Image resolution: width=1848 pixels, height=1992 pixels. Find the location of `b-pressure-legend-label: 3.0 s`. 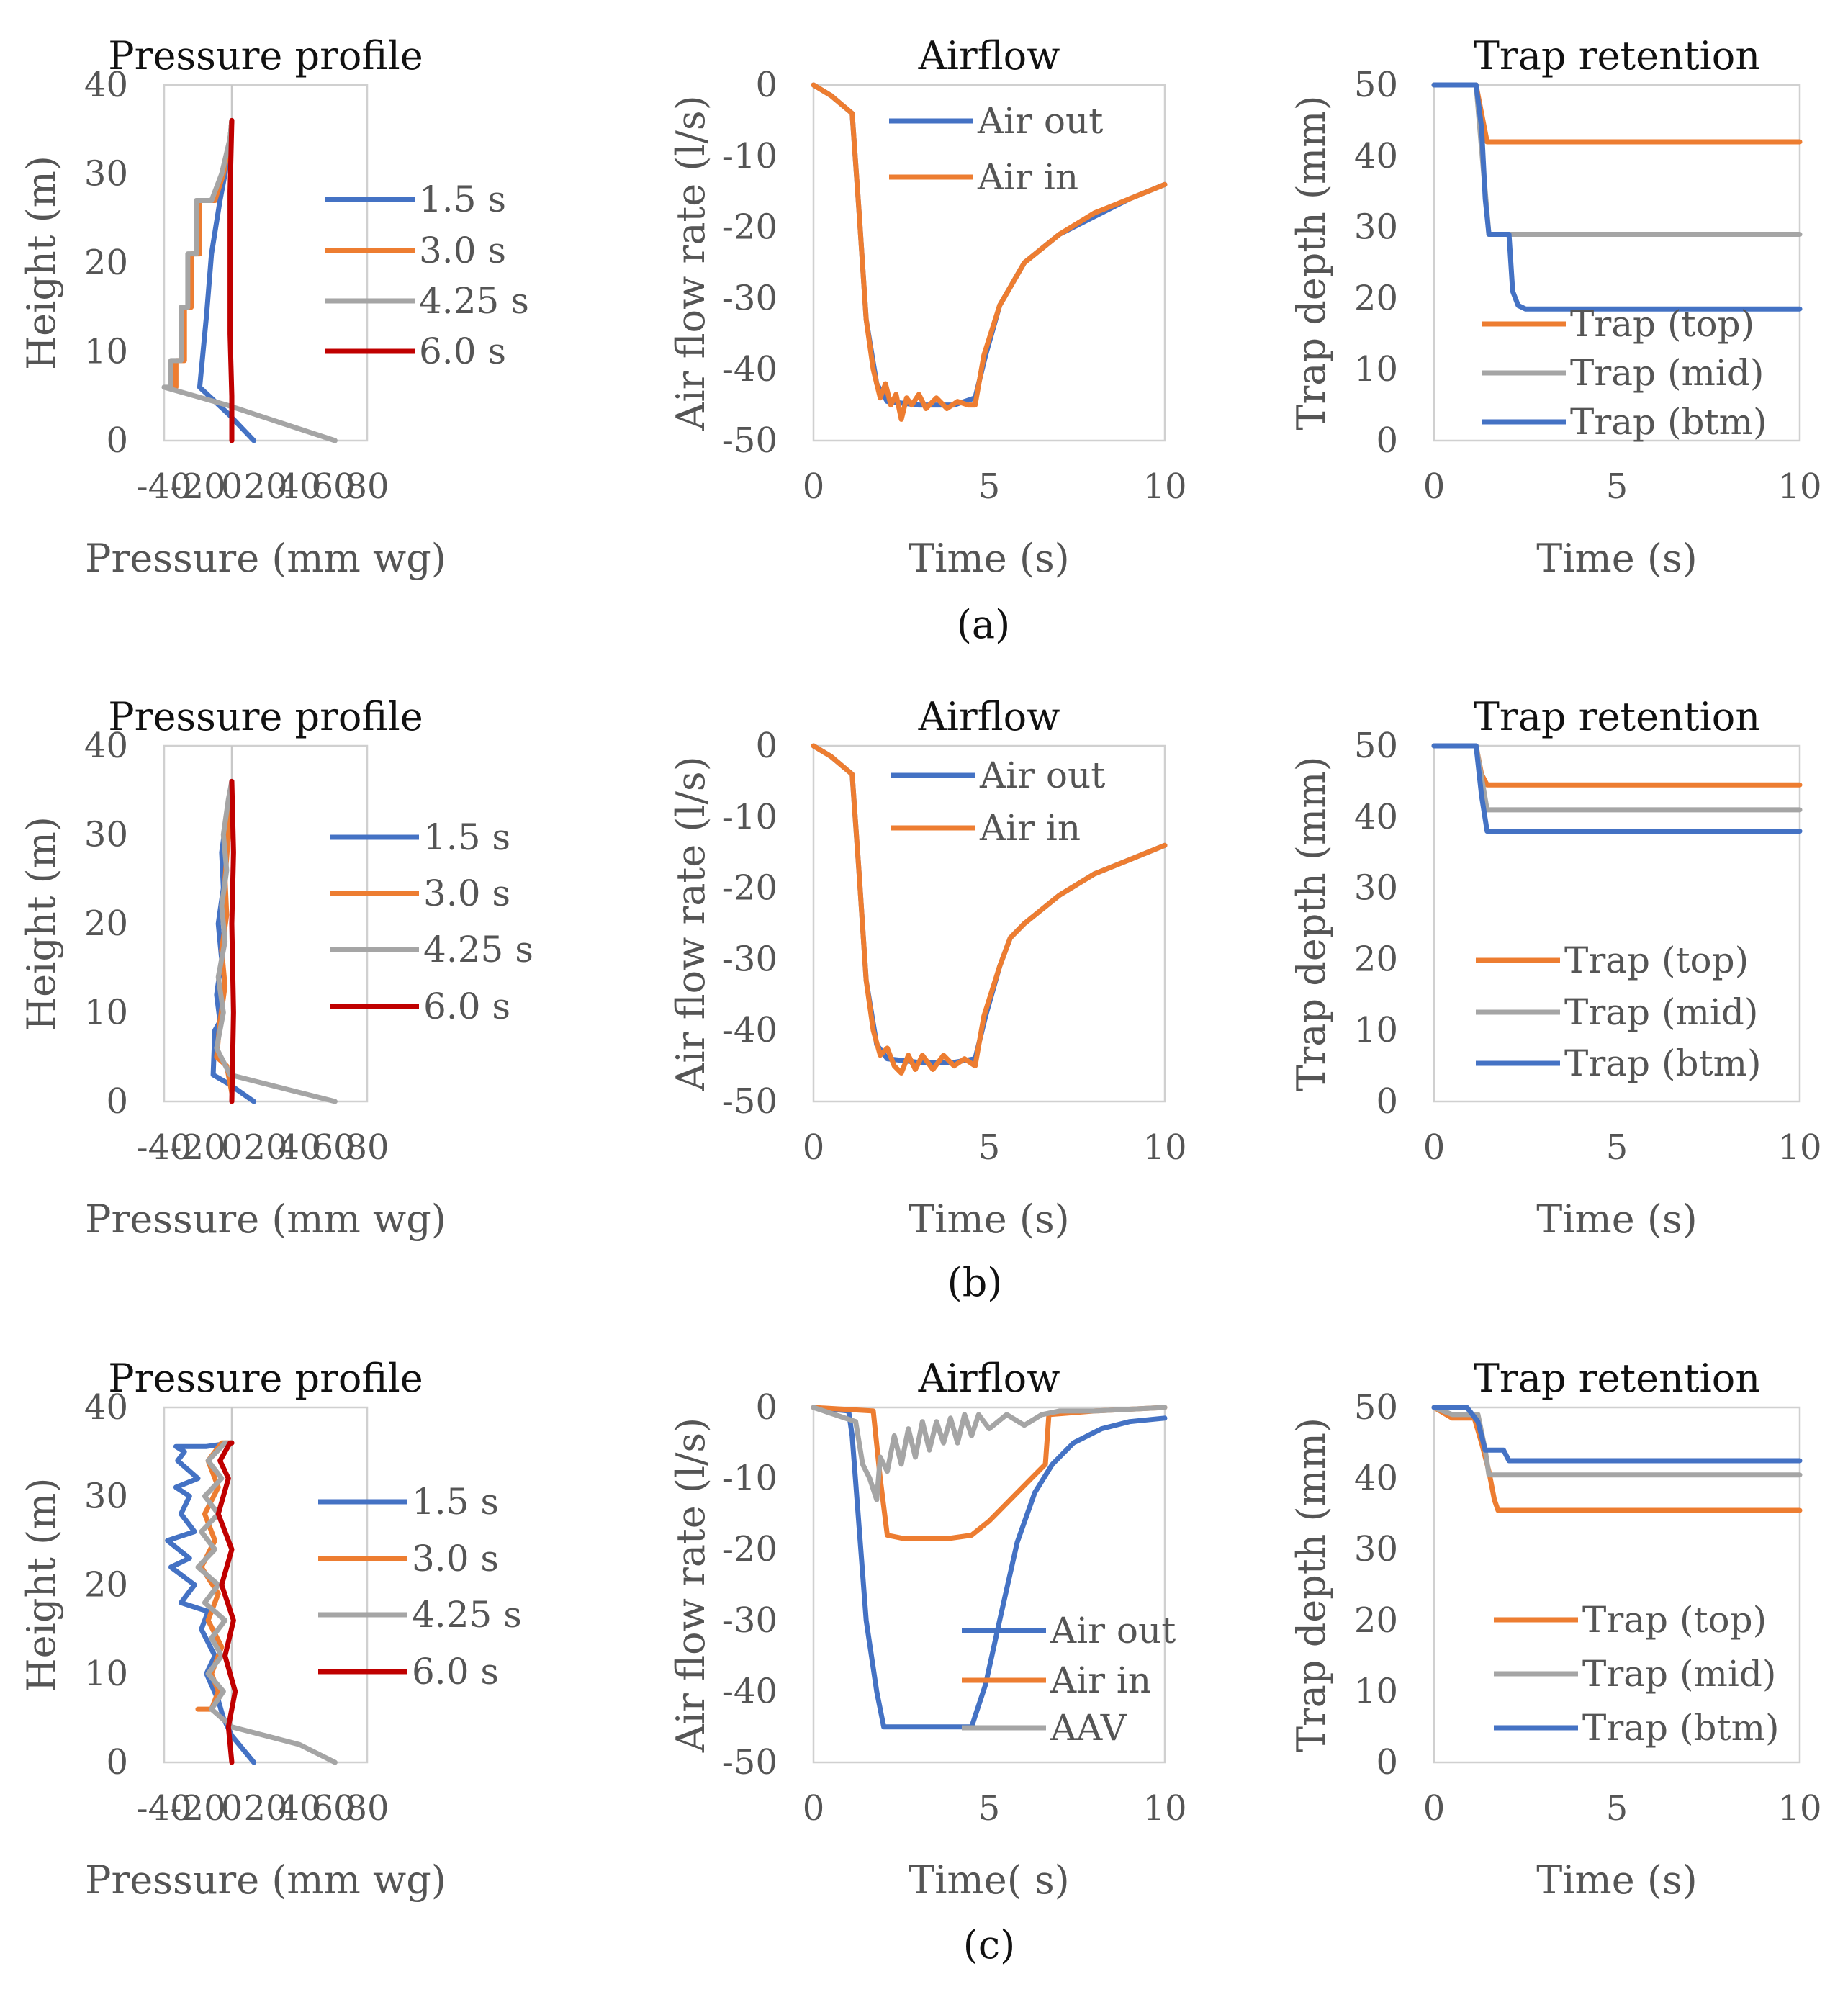

b-pressure-legend-label: 3.0 s is located at coordinates (466, 893).